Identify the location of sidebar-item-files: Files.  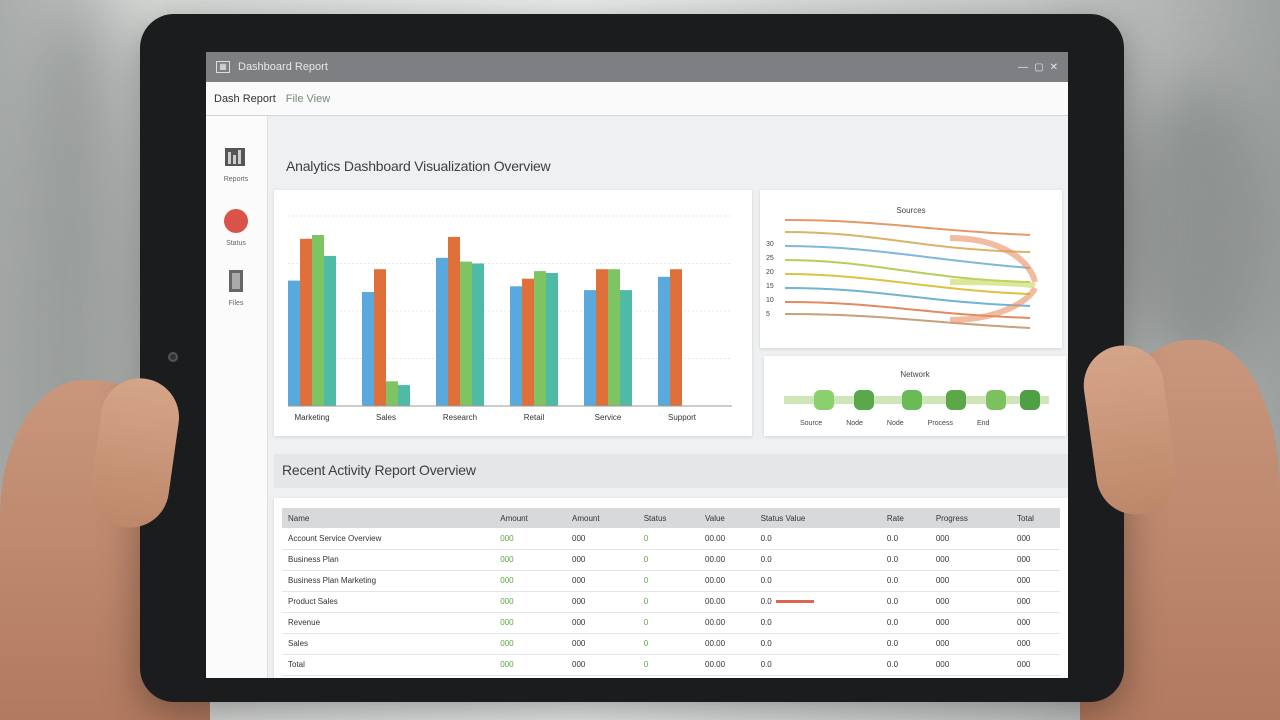
(236, 287).